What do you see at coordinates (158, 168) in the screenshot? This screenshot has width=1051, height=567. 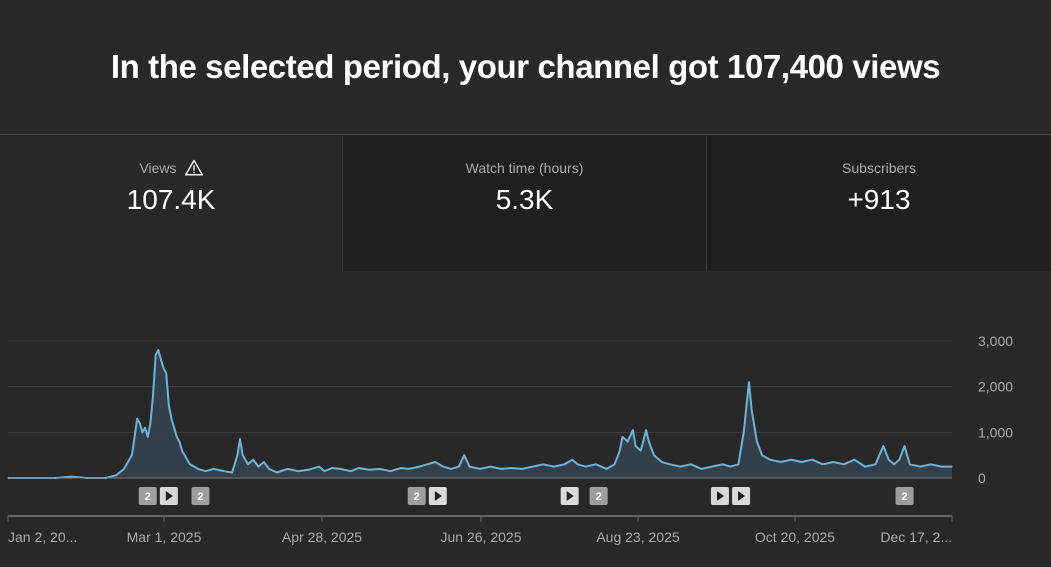 I see `tab-views-label: Views` at bounding box center [158, 168].